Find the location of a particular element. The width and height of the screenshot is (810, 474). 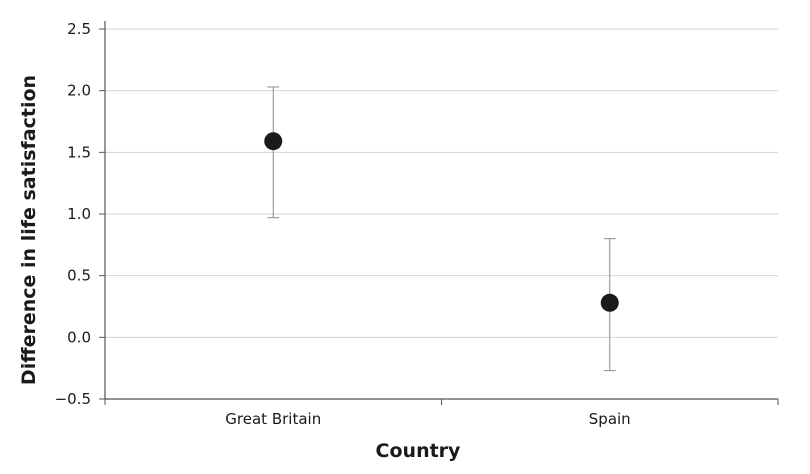

x-tick-label: Great Britain is located at coordinates (273, 419).